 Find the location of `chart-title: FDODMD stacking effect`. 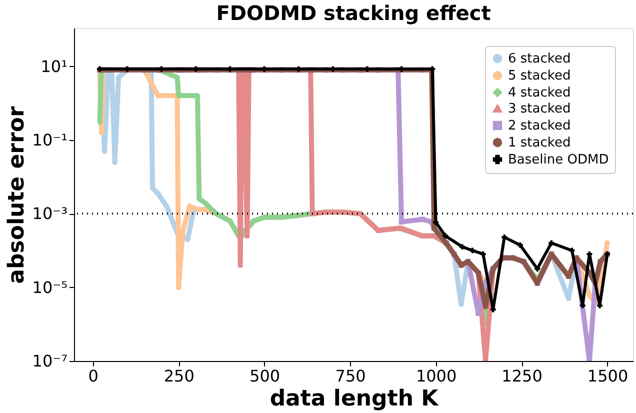

chart-title: FDODMD stacking effect is located at coordinates (354, 13).